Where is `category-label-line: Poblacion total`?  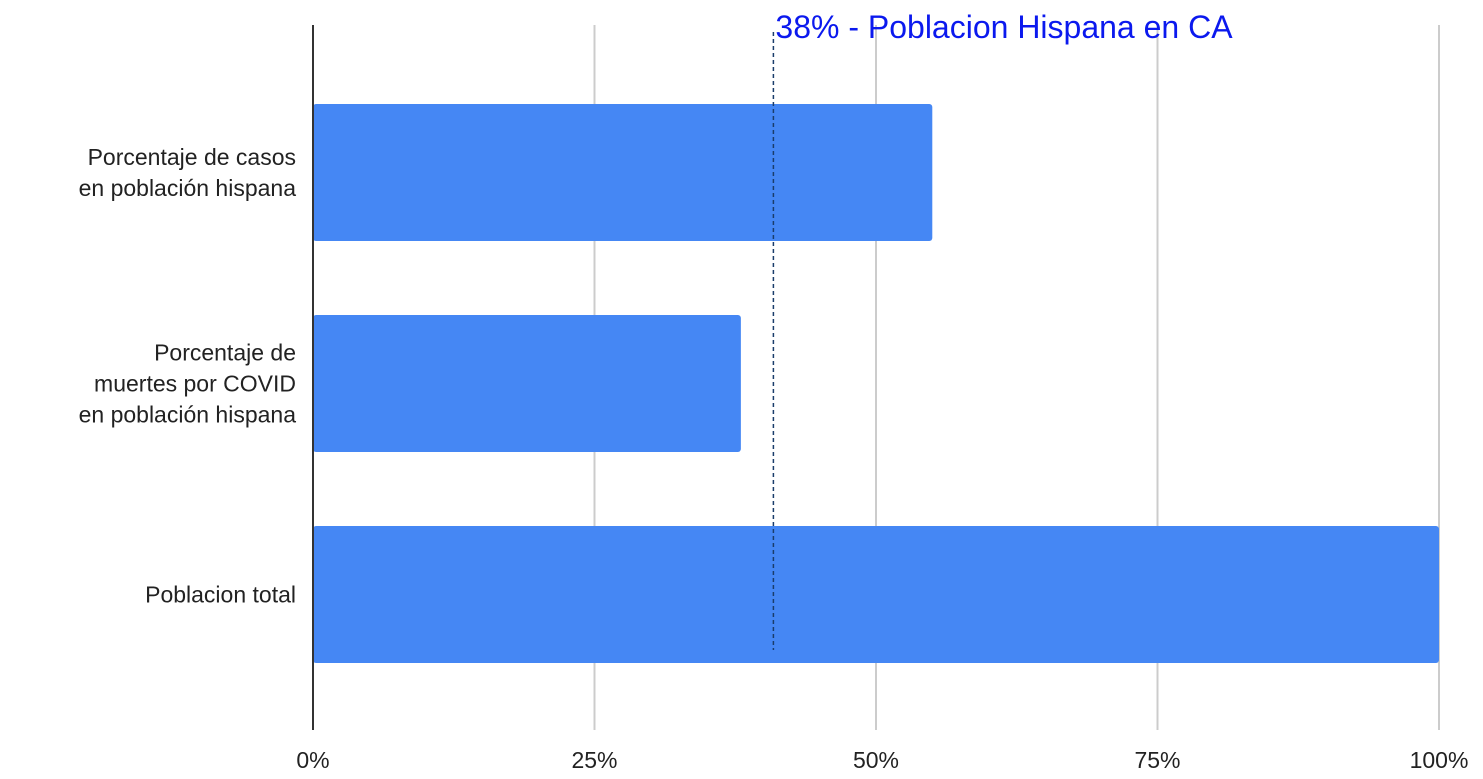 category-label-line: Poblacion total is located at coordinates (220, 595).